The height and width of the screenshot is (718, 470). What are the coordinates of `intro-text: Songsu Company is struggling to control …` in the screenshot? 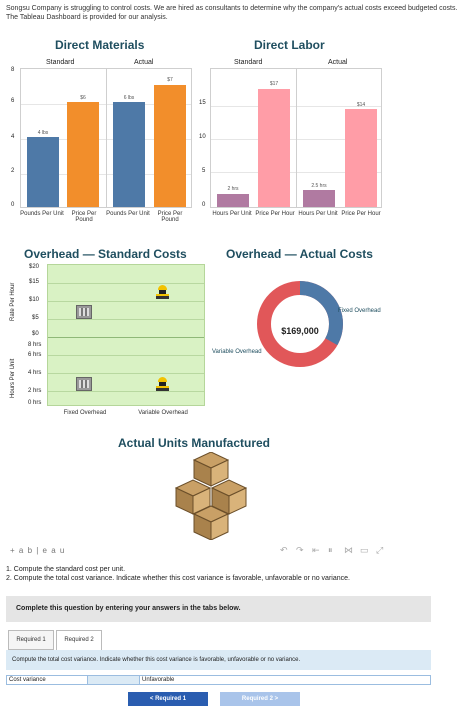 It's located at (232, 13).